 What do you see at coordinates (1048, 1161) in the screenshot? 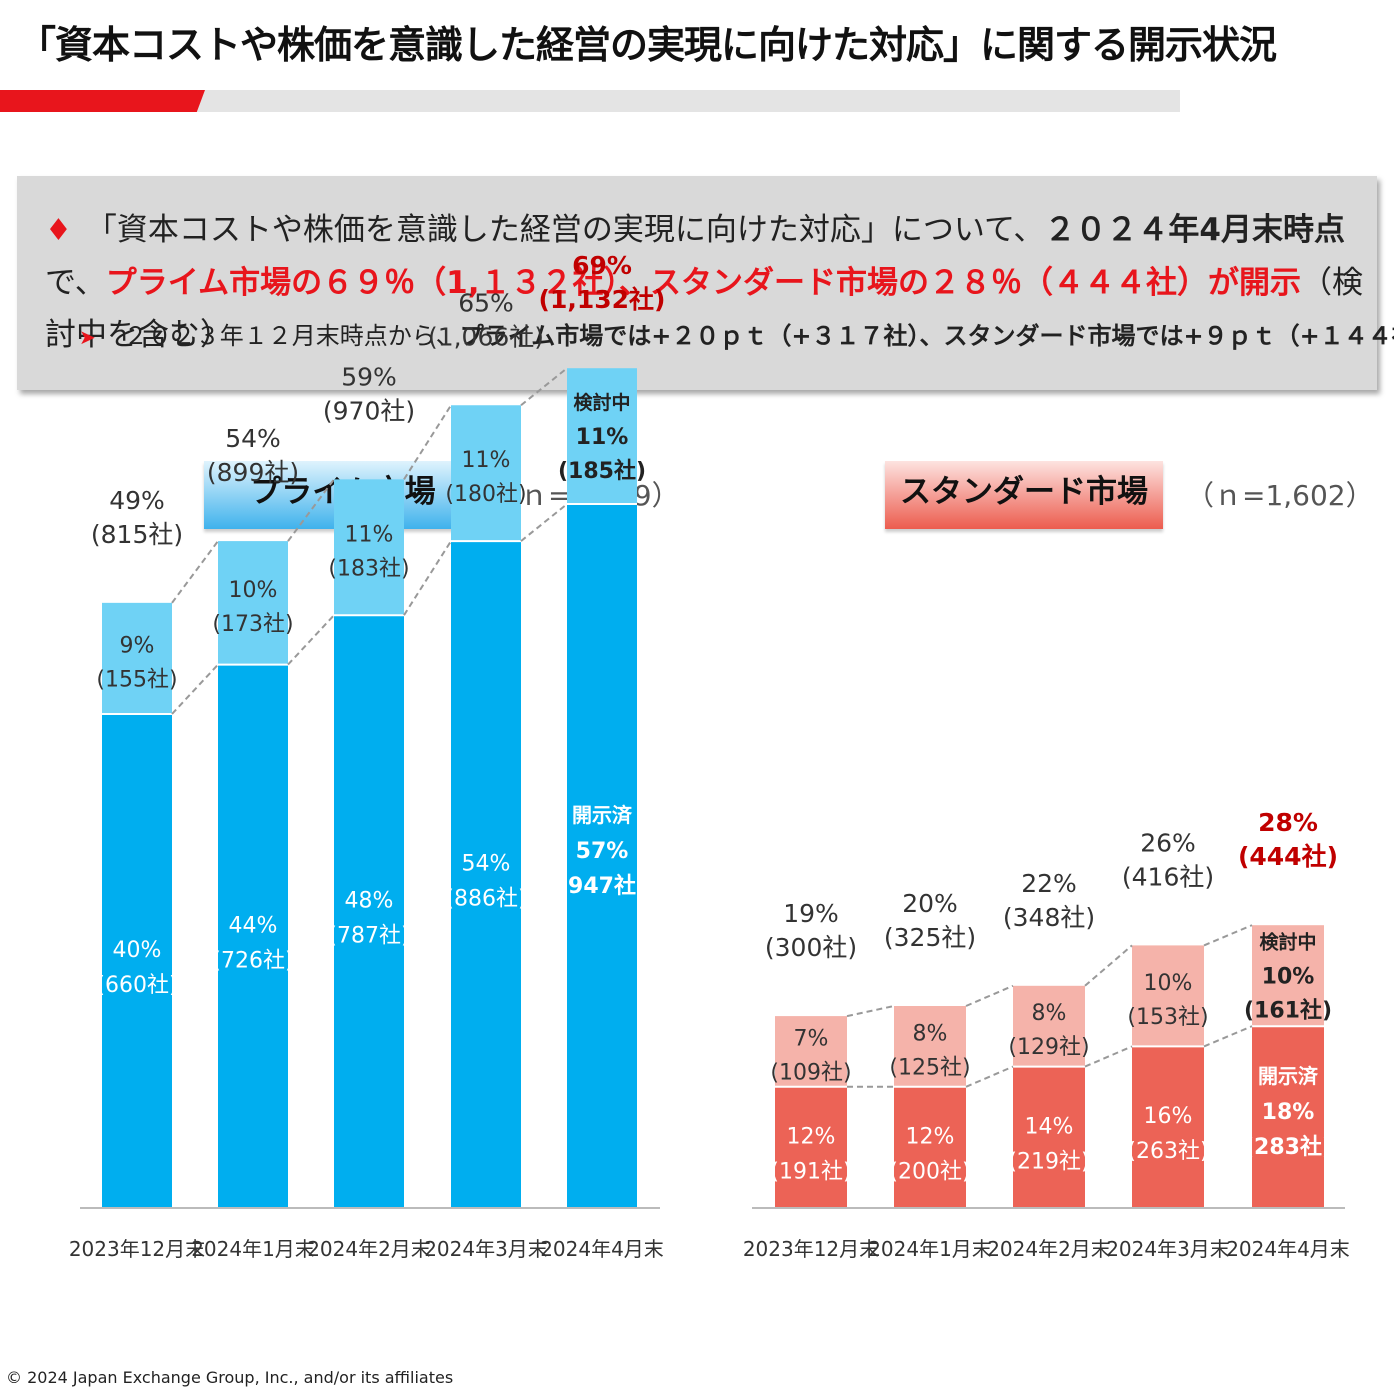
I see `std-disclosed-count: (219社)` at bounding box center [1048, 1161].